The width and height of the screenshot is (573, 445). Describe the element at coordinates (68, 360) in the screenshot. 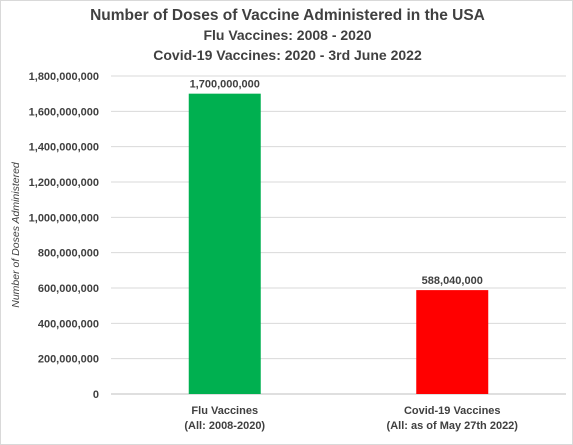

I see `y-tick-label: 200,000,000` at that location.